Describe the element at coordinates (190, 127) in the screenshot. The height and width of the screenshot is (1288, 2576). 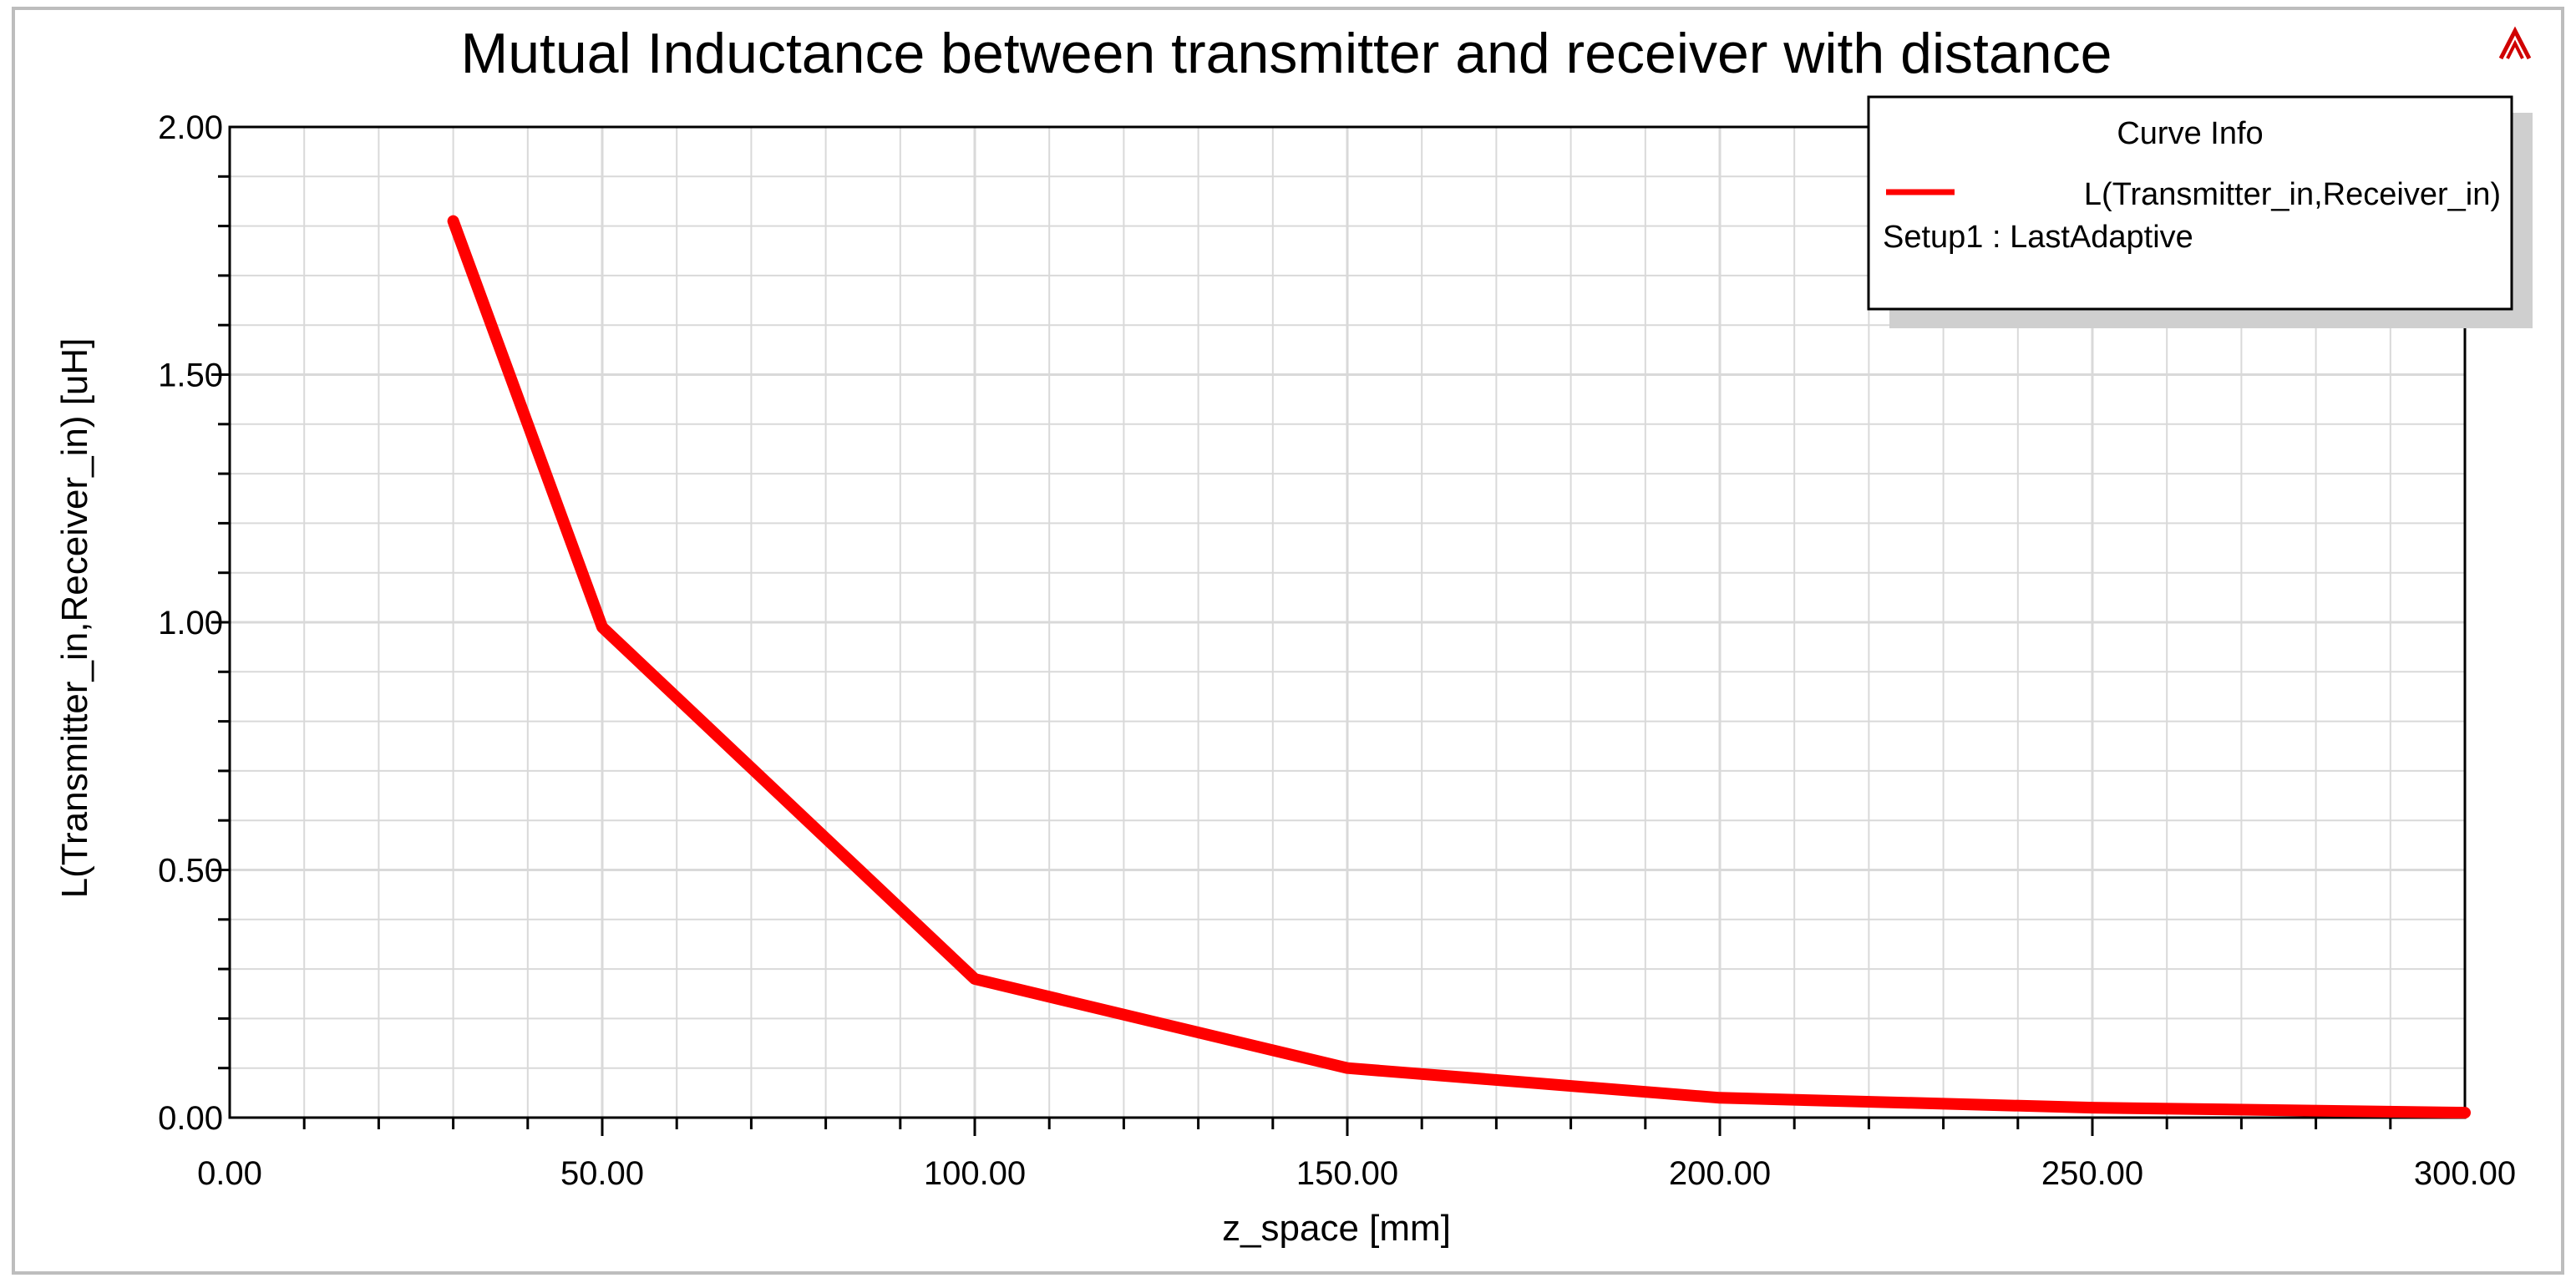
I see `y-tick-label: 2.00` at that location.